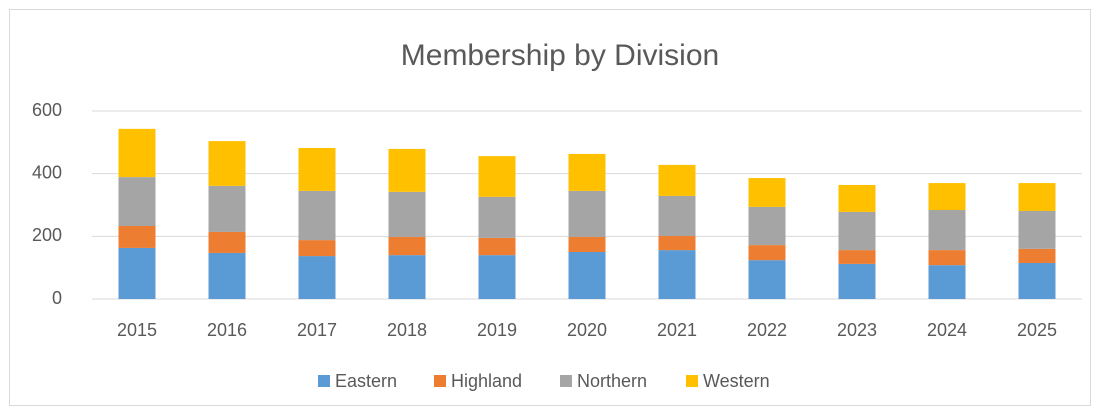 The height and width of the screenshot is (414, 1101). What do you see at coordinates (47, 235) in the screenshot?
I see `y-tick-label: 200` at bounding box center [47, 235].